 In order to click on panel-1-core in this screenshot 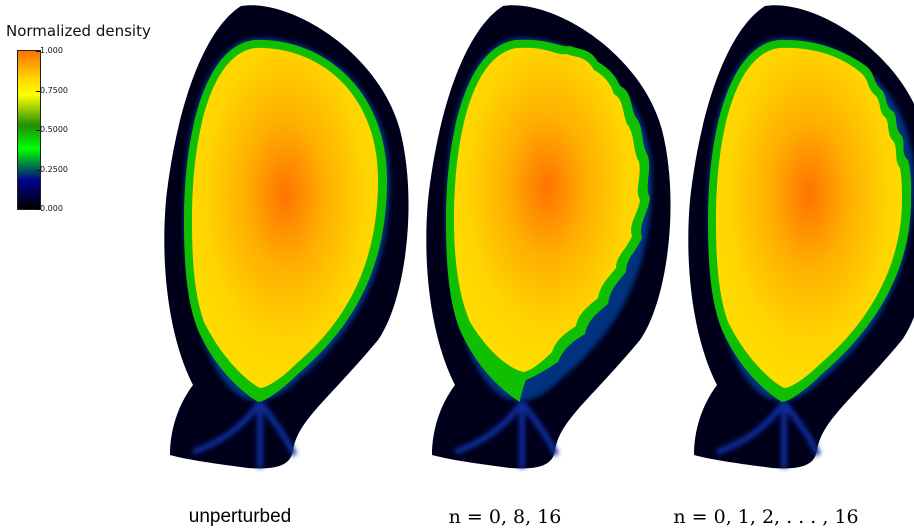, I will do `click(285, 217)`.